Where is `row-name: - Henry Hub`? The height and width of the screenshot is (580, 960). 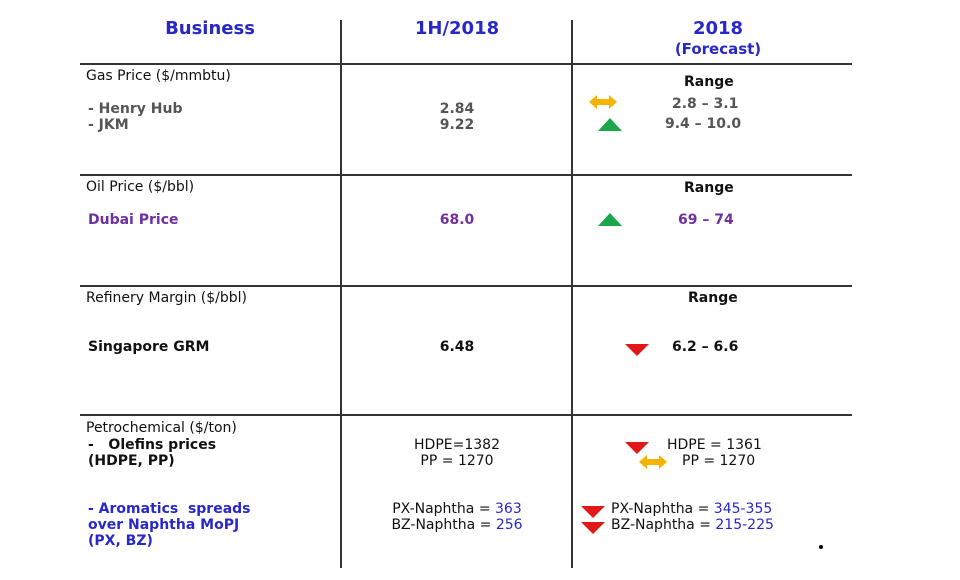 row-name: - Henry Hub is located at coordinates (135, 109).